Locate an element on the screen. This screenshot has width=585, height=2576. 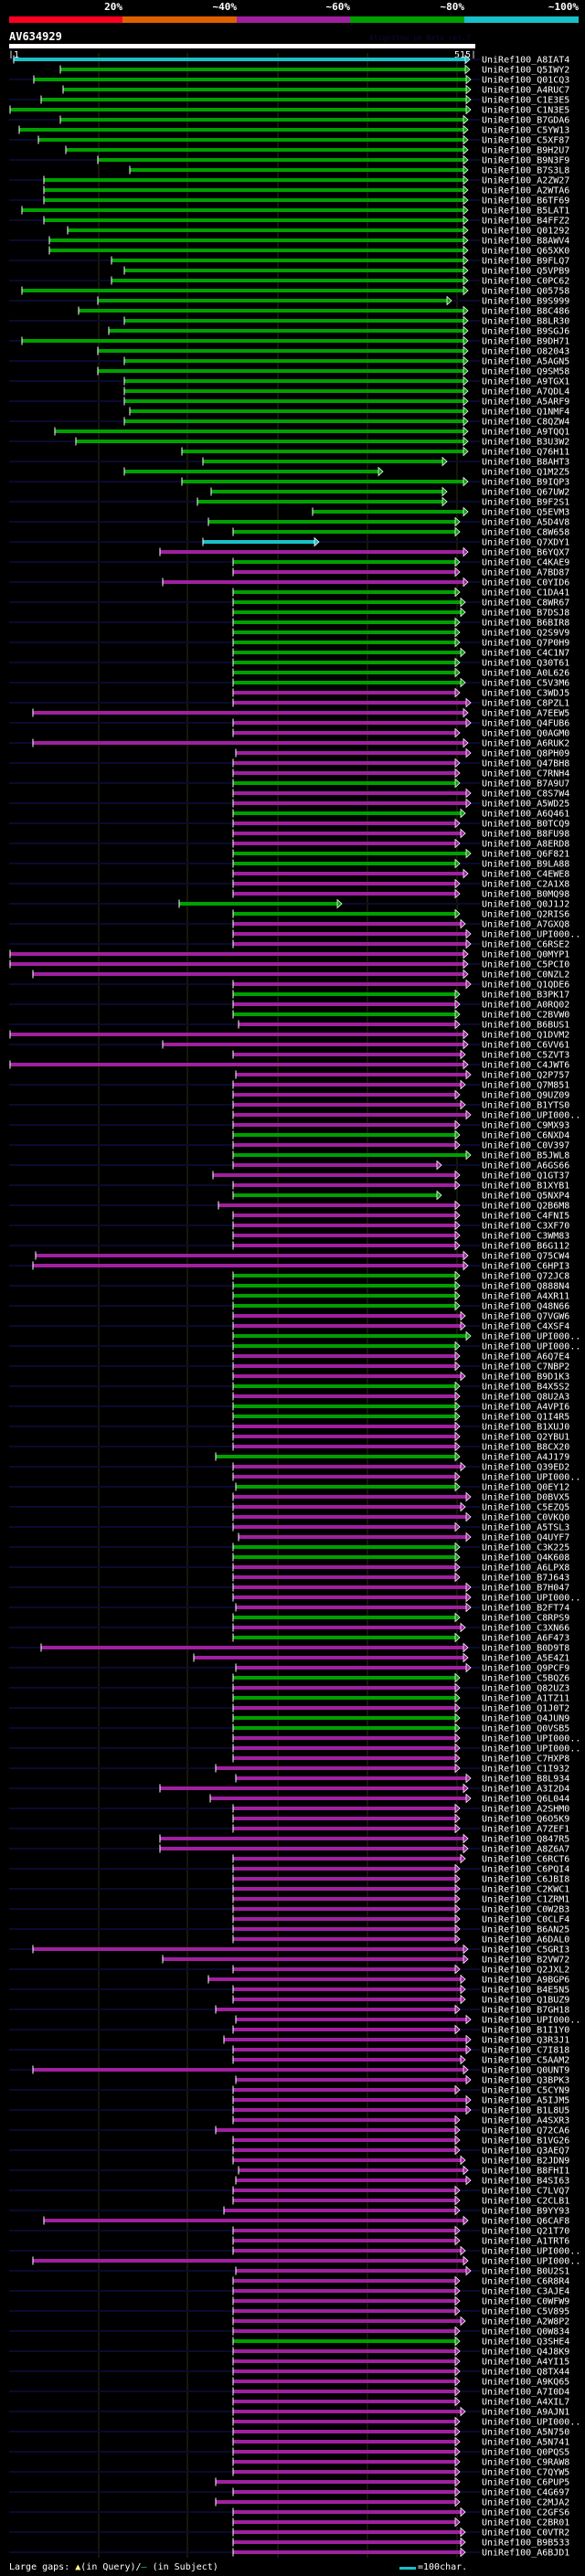
hit-label: UniRef100_B1L8U5 is located at coordinates (525, 2111).